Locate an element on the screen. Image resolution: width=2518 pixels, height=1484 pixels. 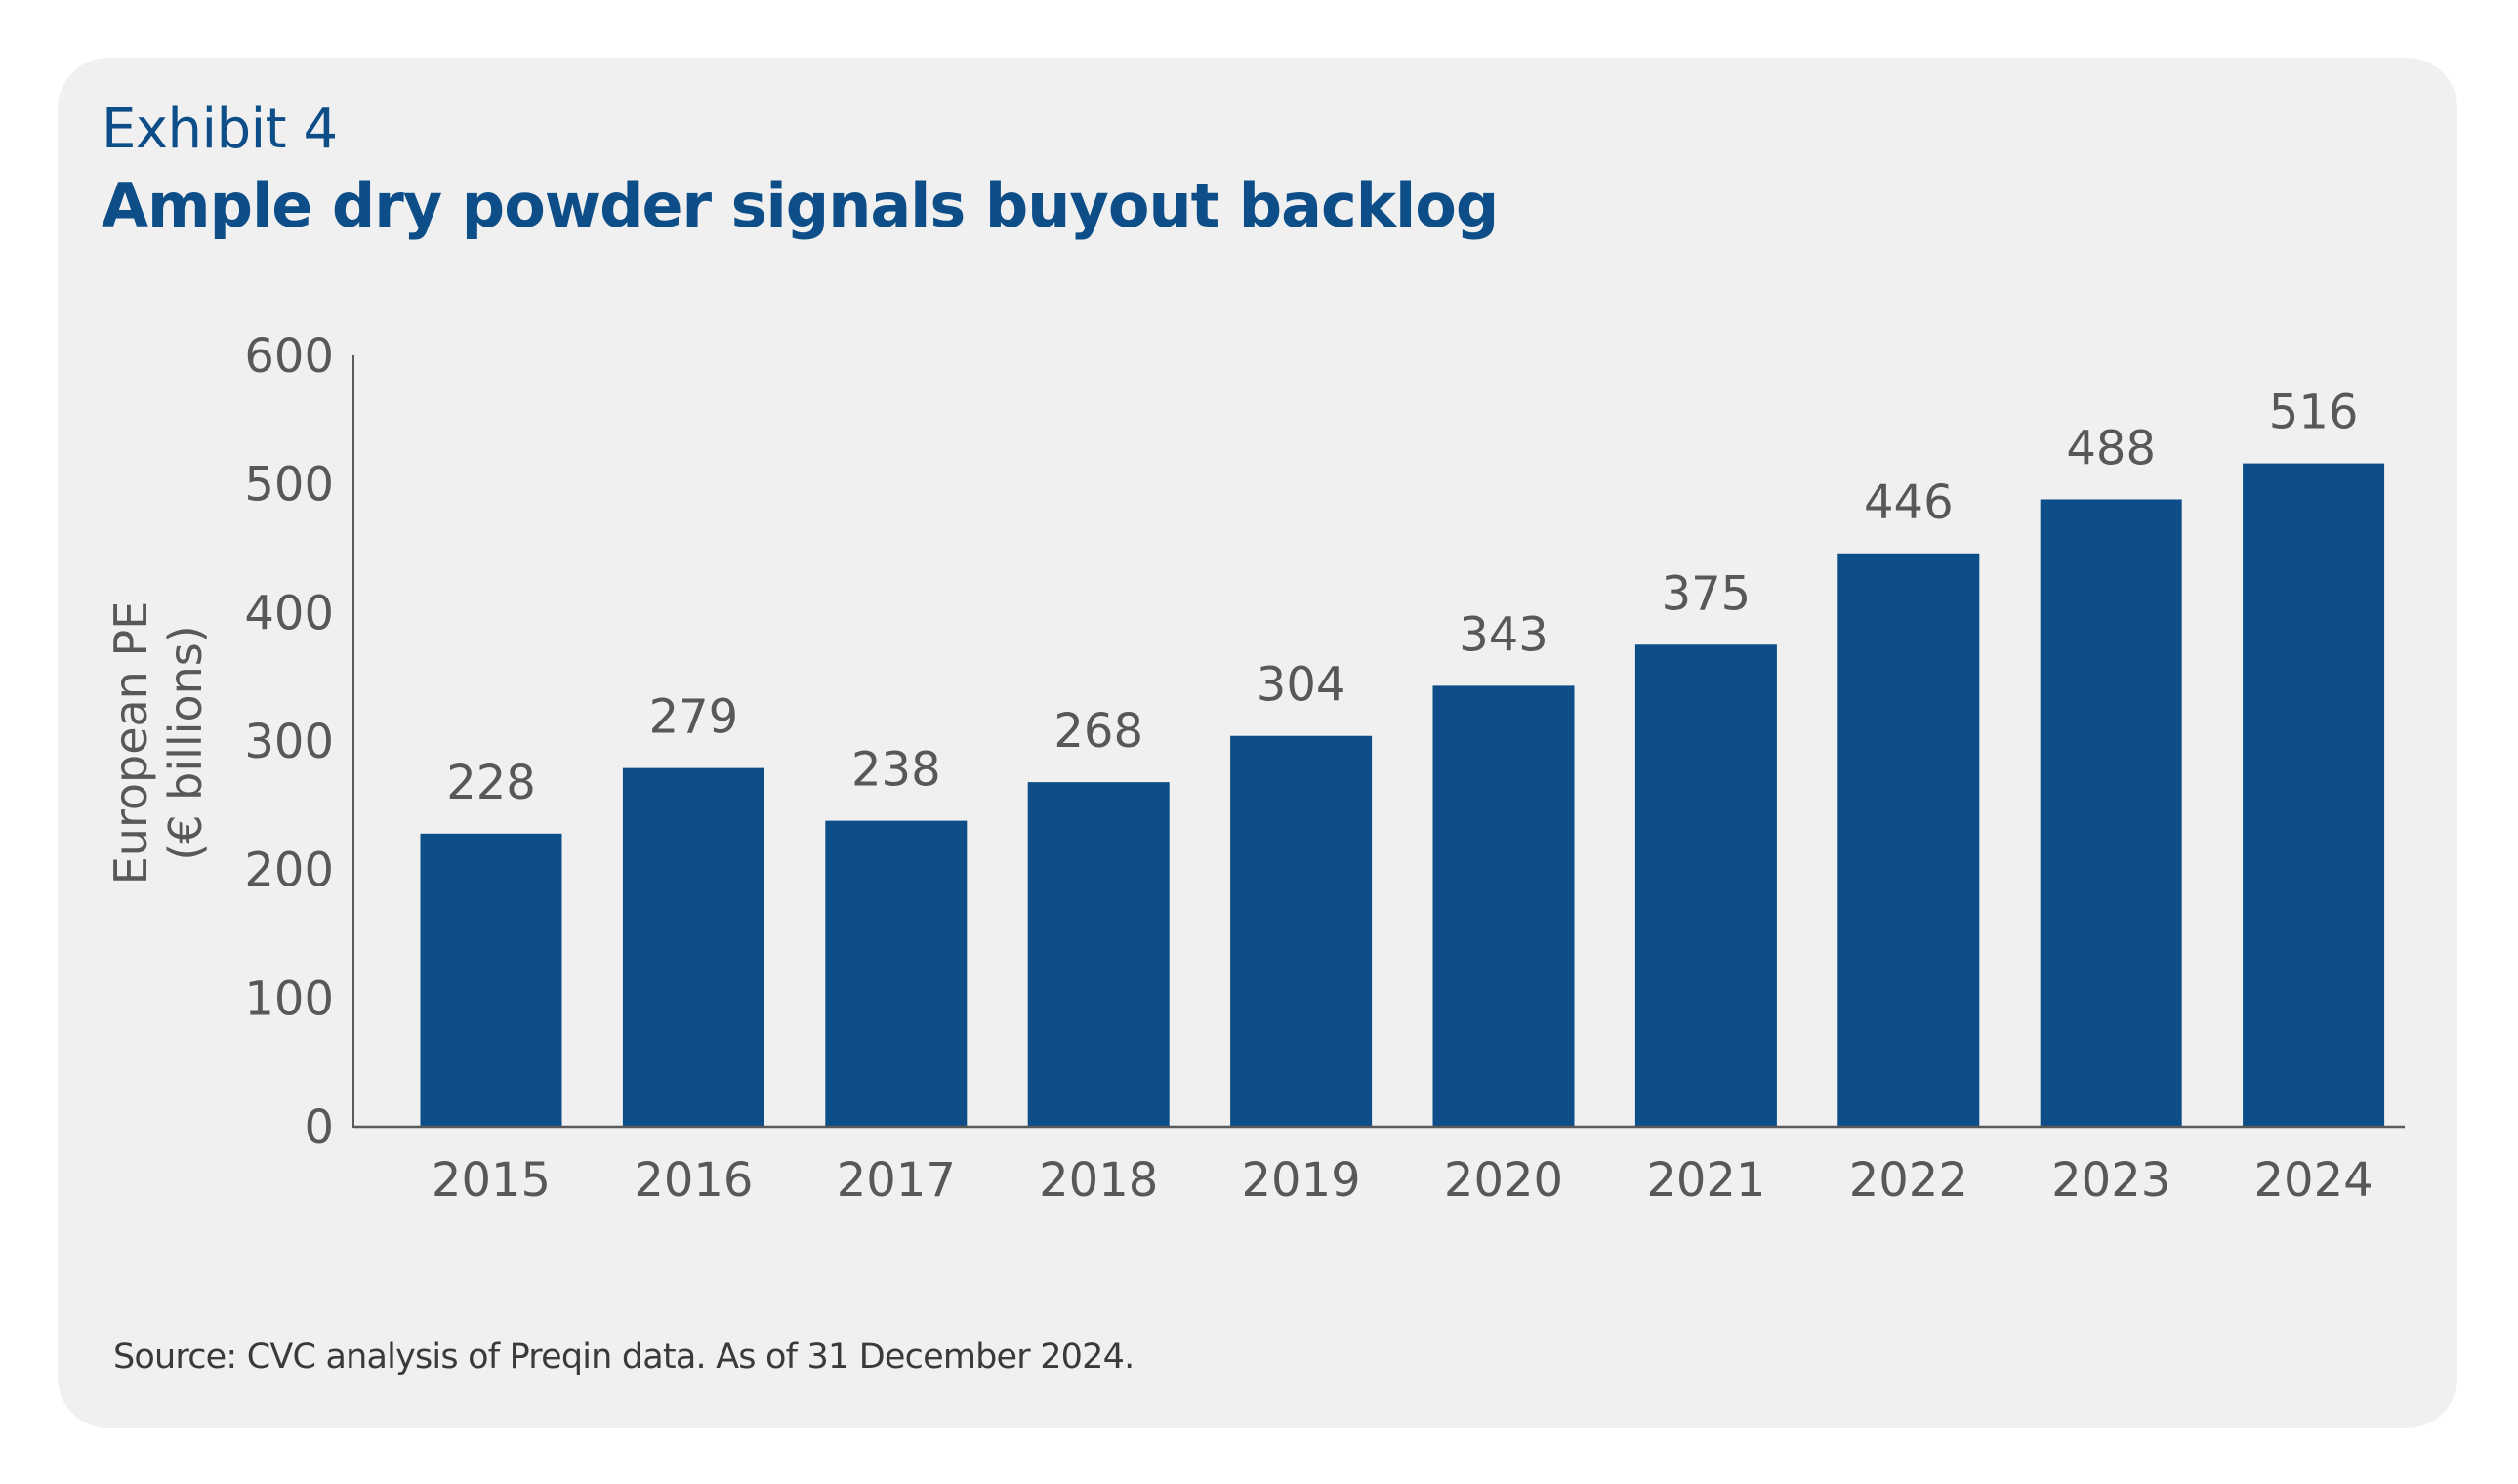
data-label-2018: 268 is located at coordinates (1098, 732).